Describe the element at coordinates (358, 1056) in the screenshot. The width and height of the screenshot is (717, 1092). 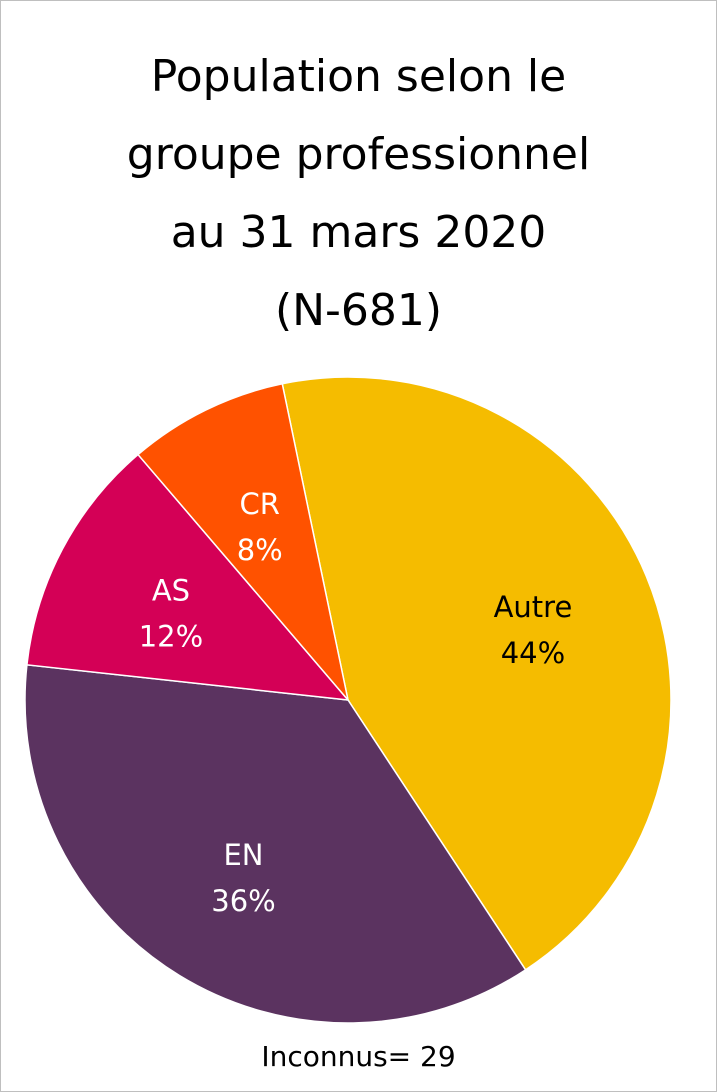
I see `footnote-unknown-count: Inconnus= 29` at that location.